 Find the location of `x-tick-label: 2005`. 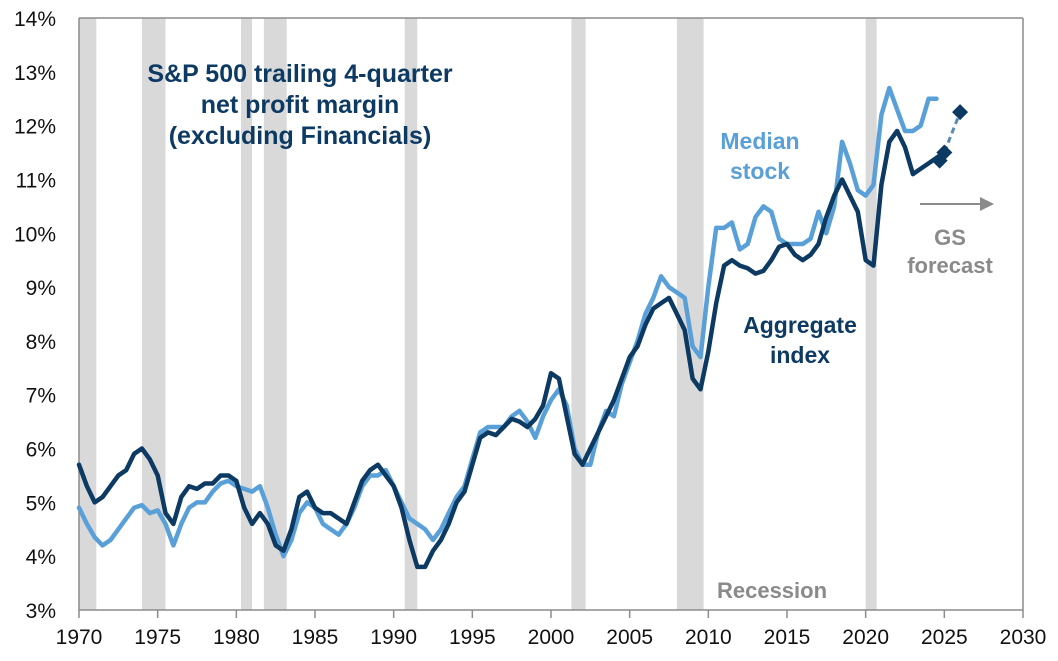

x-tick-label: 2005 is located at coordinates (629, 637).